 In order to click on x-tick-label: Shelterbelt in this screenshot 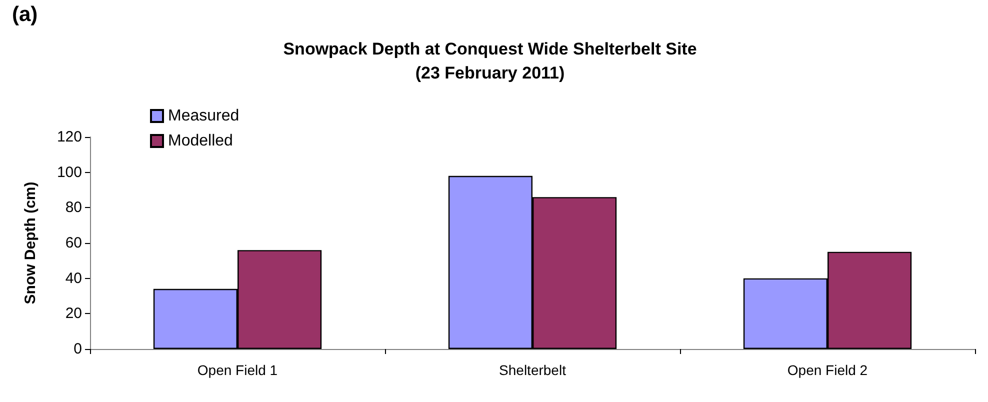, I will do `click(532, 370)`.